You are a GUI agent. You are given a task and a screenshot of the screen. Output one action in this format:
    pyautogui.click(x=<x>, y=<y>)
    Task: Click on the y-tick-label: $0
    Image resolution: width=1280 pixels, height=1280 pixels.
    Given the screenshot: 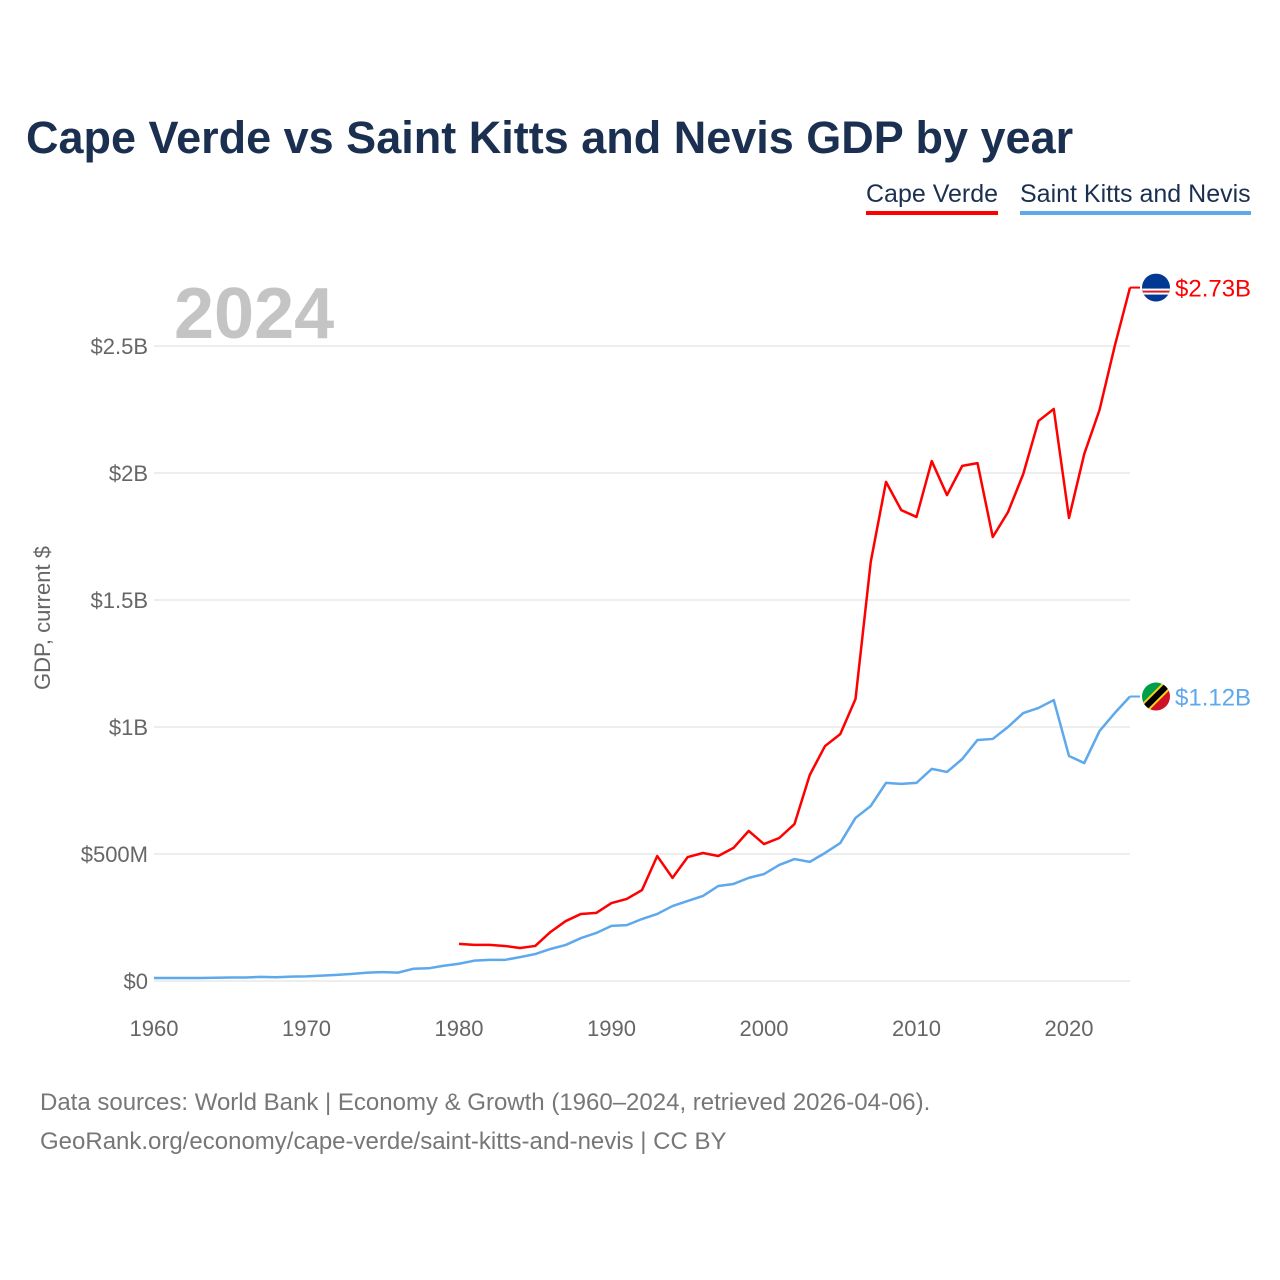 What is the action you would take?
    pyautogui.click(x=136, y=981)
    